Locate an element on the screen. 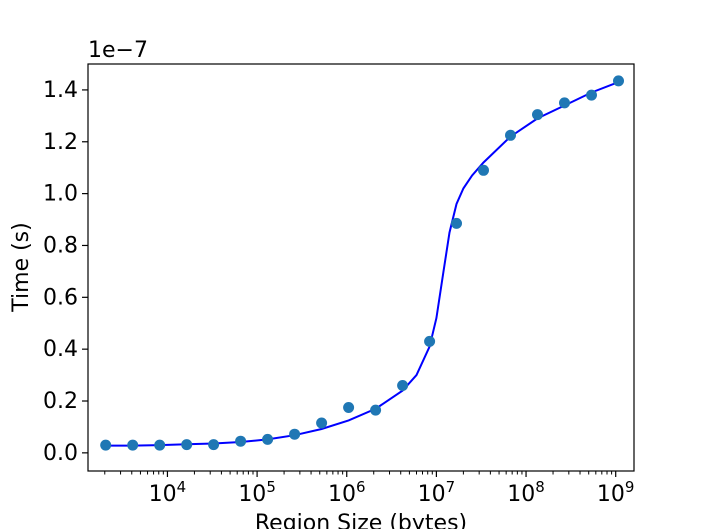 The height and width of the screenshot is (529, 706). x-tick-label: 10⁶ is located at coordinates (347, 492).